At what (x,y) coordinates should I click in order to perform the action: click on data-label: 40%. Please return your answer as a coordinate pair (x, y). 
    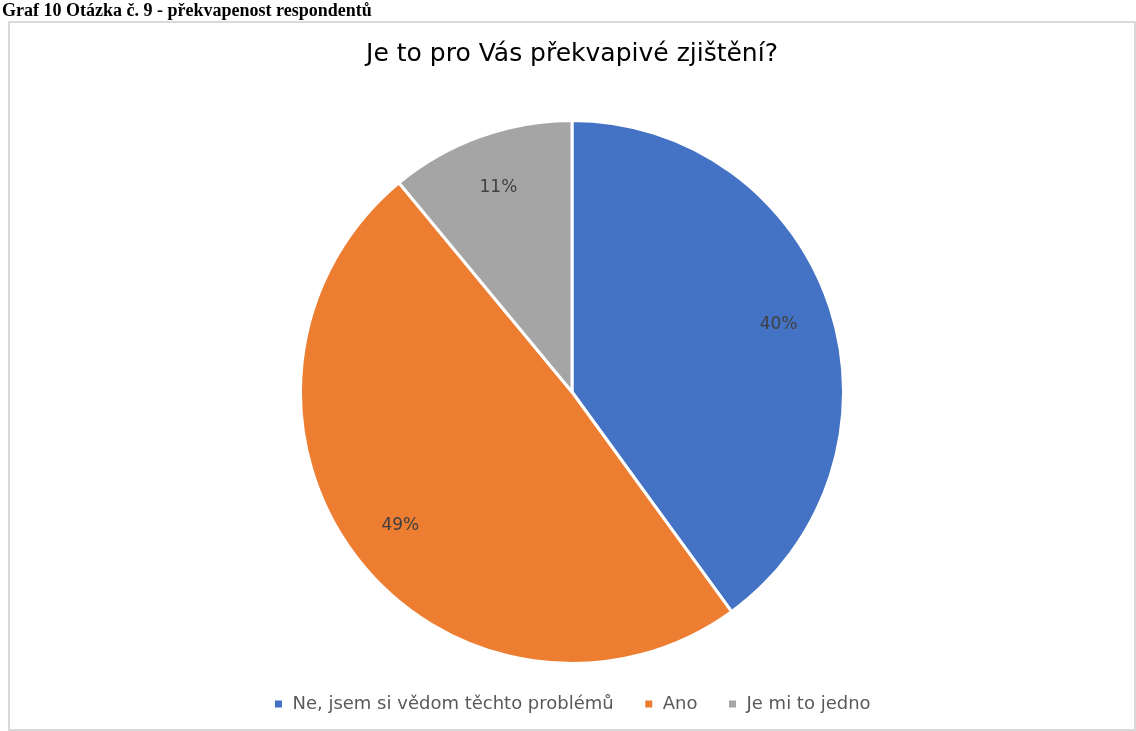
    Looking at the image, I should click on (778, 323).